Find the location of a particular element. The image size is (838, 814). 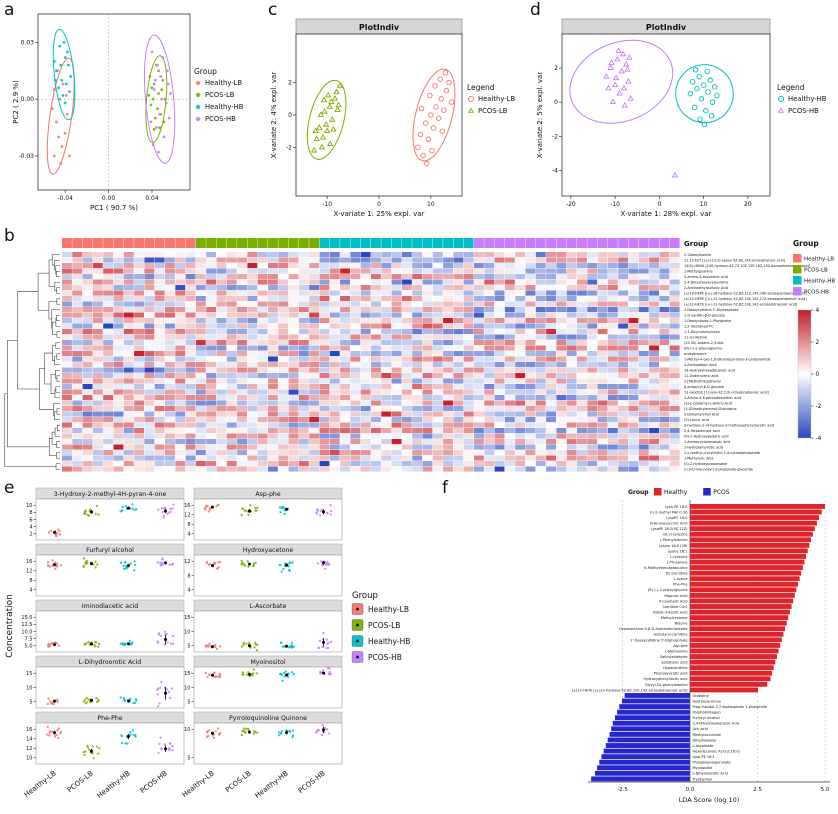

svg-text: -0.03 is located at coordinates (26, 156).